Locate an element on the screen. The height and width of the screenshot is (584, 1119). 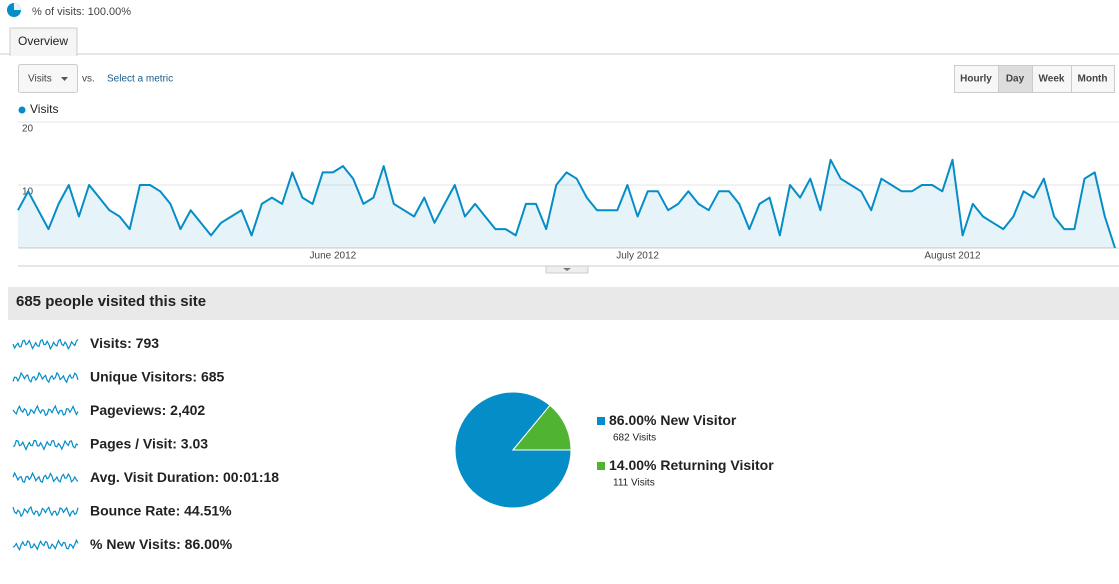
metric-label: Visits: is located at coordinates (111, 343).